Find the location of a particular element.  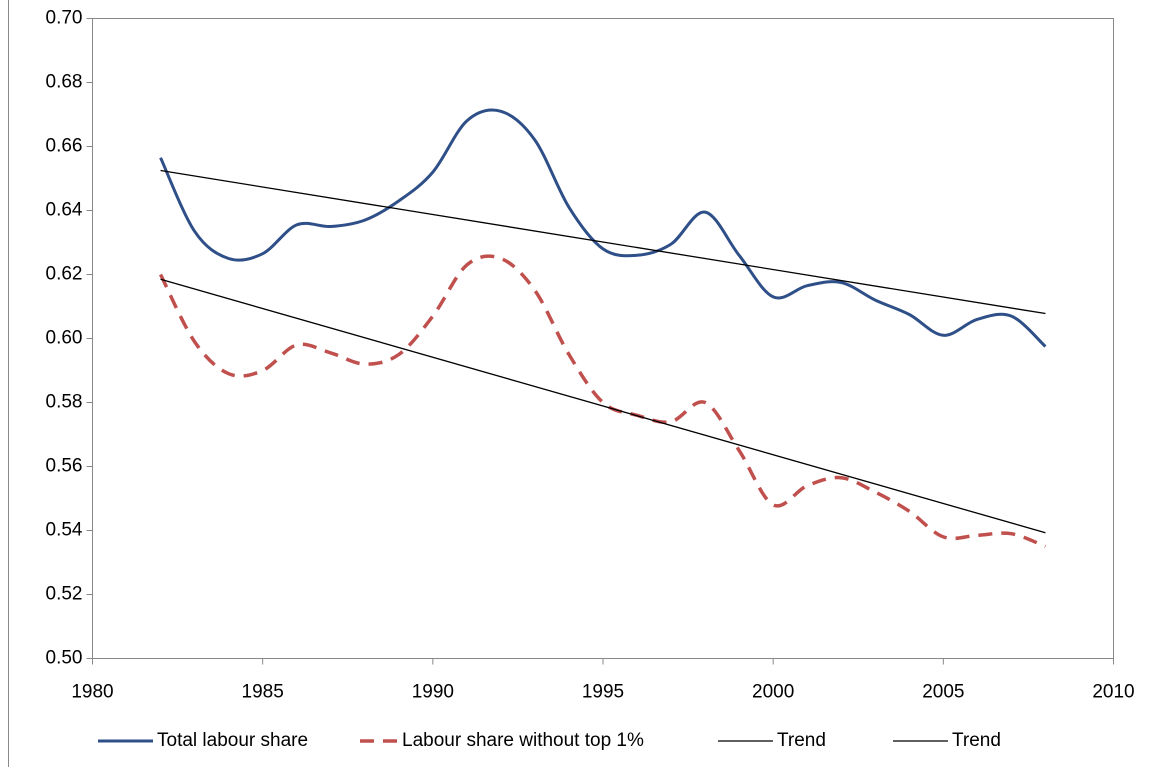

x-tick-label: 1990 is located at coordinates (433, 692).